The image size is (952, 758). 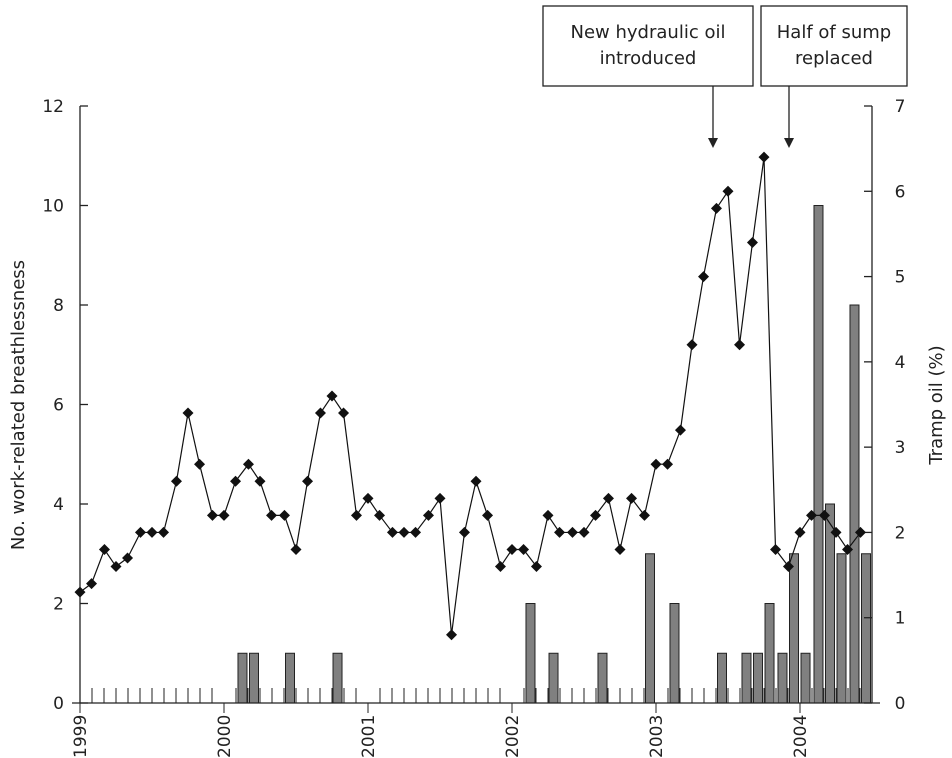 What do you see at coordinates (58, 406) in the screenshot?
I see `y-left-tick-label: 6` at bounding box center [58, 406].